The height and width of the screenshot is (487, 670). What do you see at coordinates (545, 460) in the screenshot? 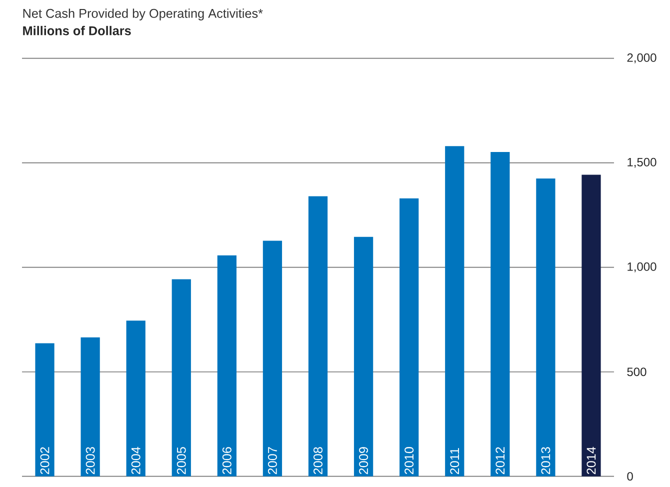
I see `x-tick-label: 2013` at bounding box center [545, 460].